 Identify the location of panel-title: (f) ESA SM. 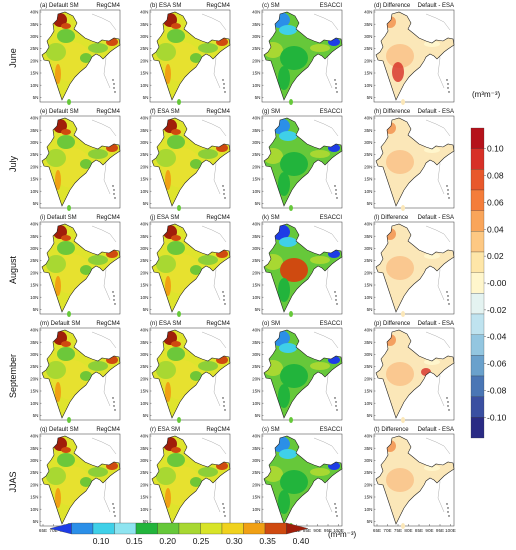
(165, 112).